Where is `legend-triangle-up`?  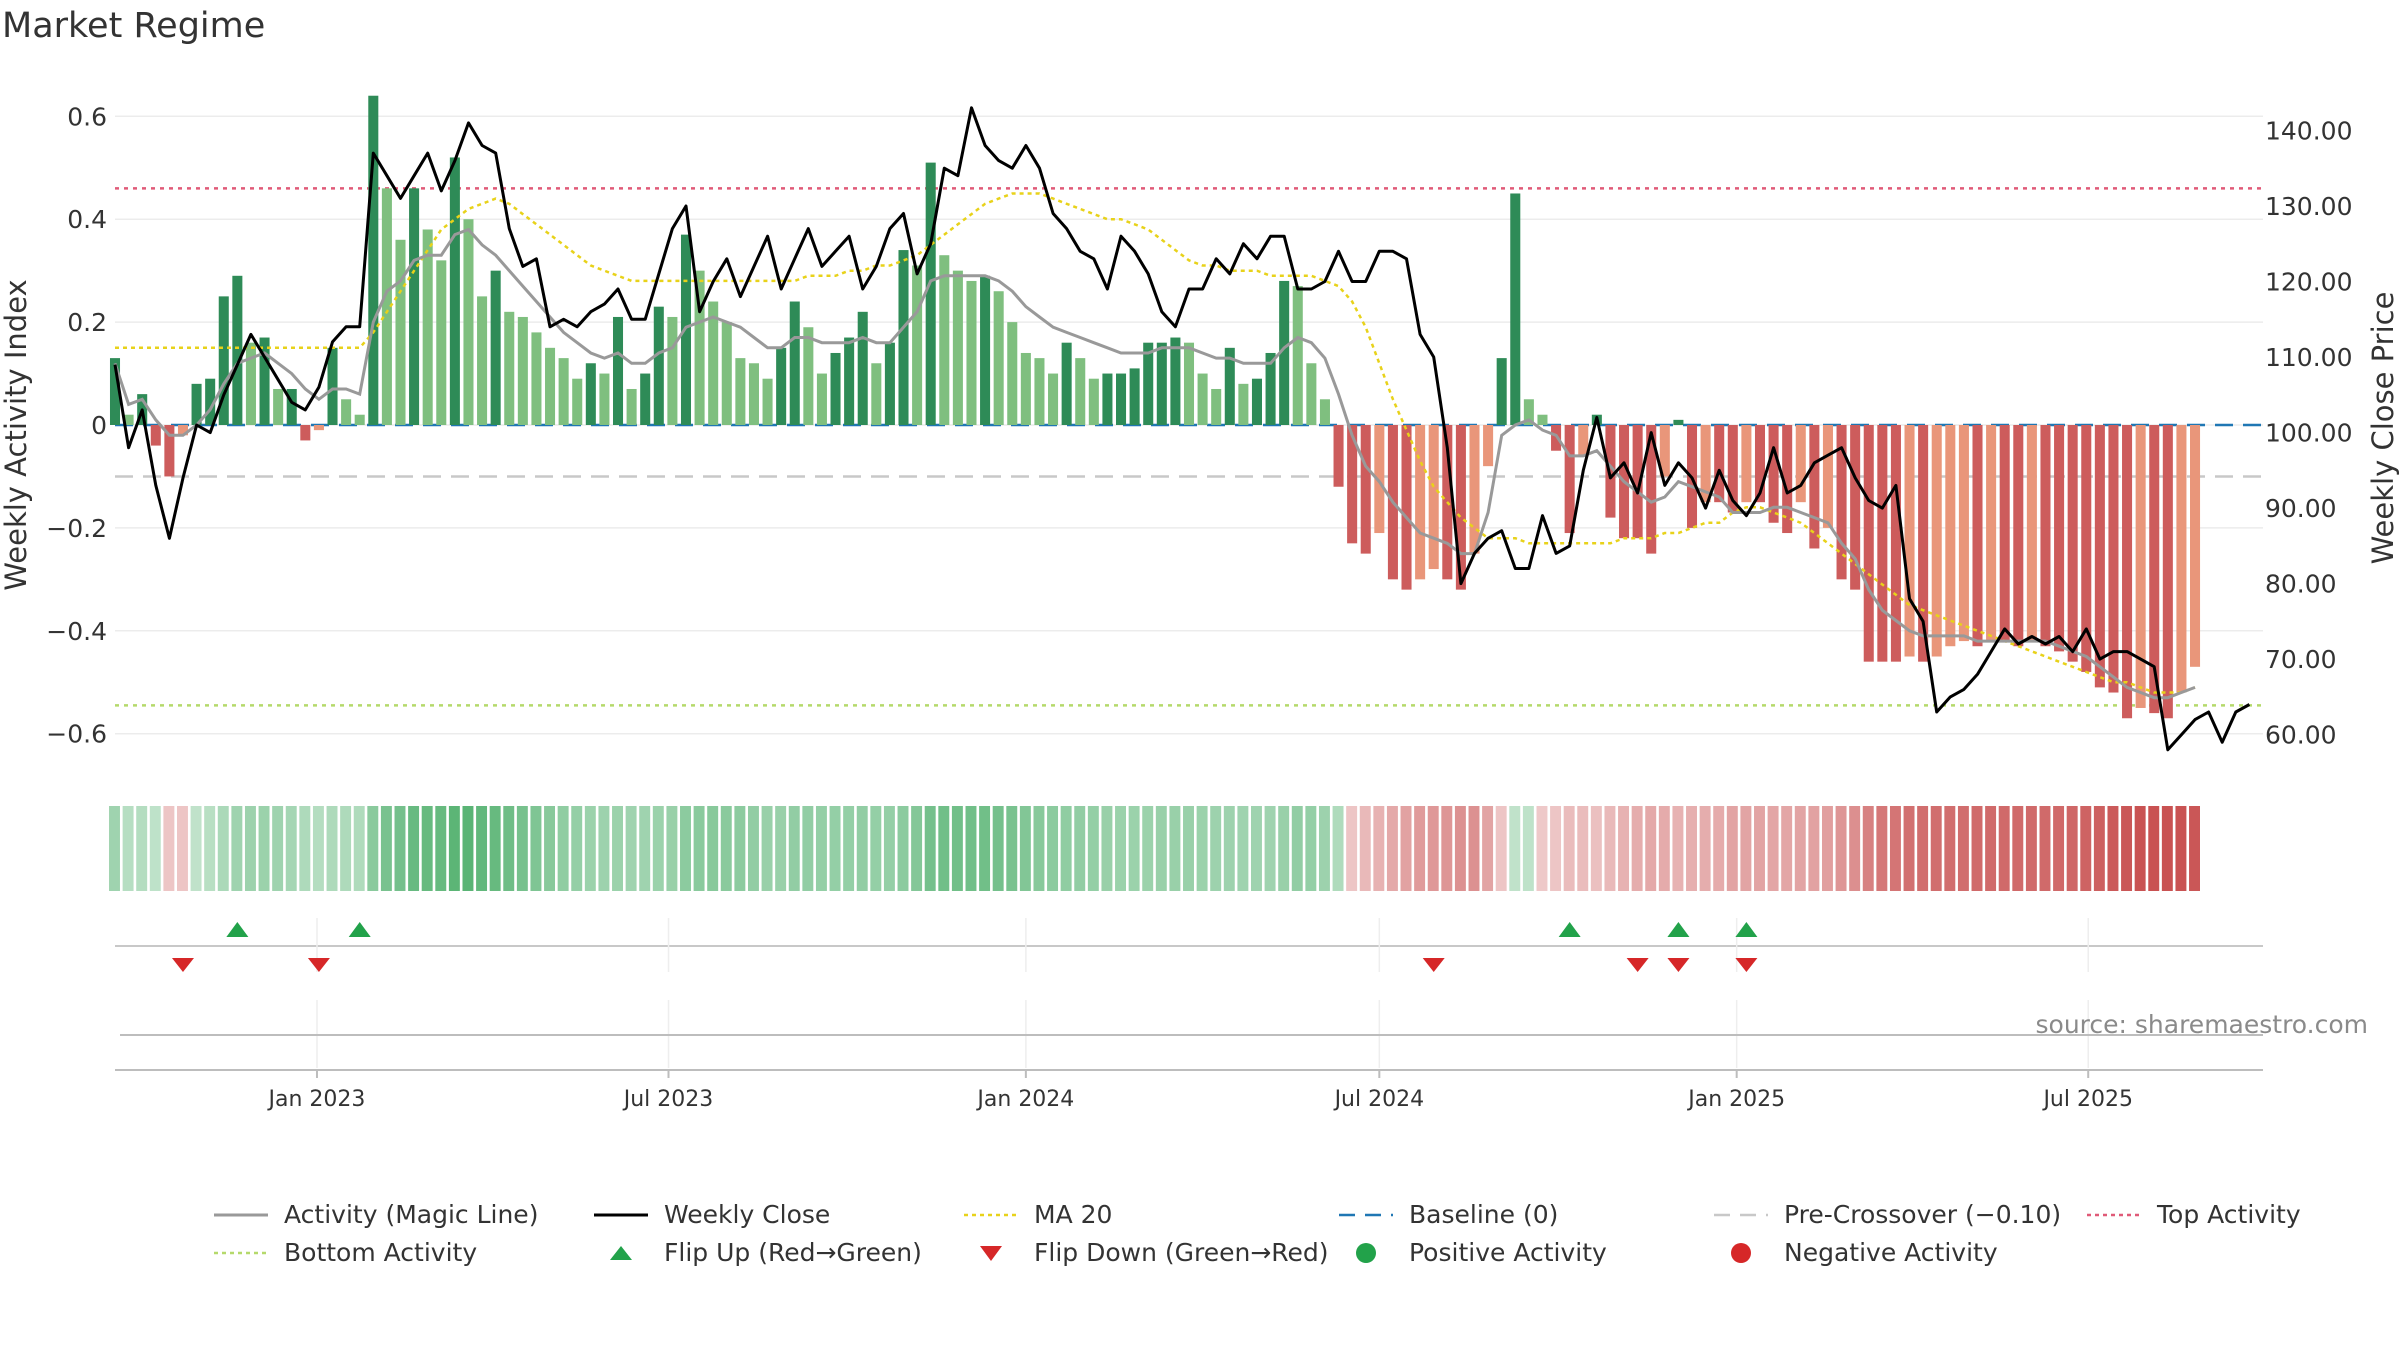 legend-triangle-up is located at coordinates (621, 1252).